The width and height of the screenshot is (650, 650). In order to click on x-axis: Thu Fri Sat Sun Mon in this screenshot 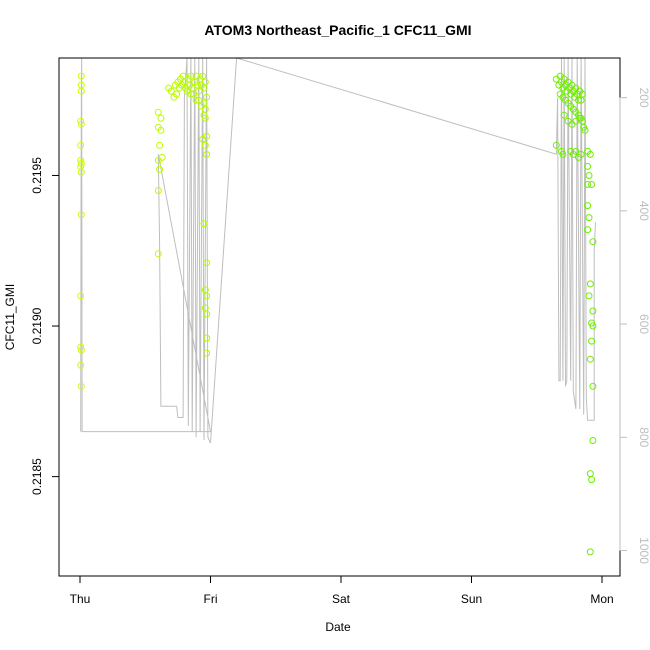, I will do `click(342, 590)`.